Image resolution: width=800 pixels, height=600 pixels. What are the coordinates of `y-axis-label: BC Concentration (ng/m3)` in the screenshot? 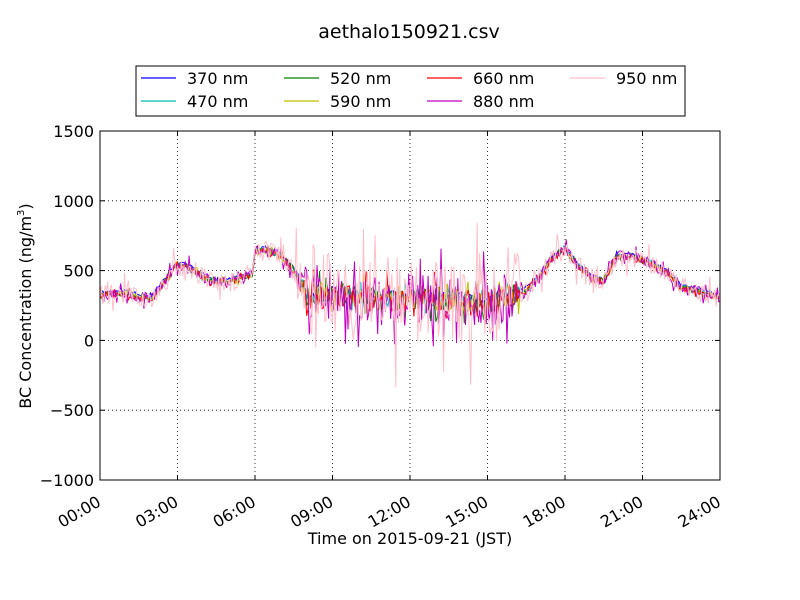 It's located at (25, 305).